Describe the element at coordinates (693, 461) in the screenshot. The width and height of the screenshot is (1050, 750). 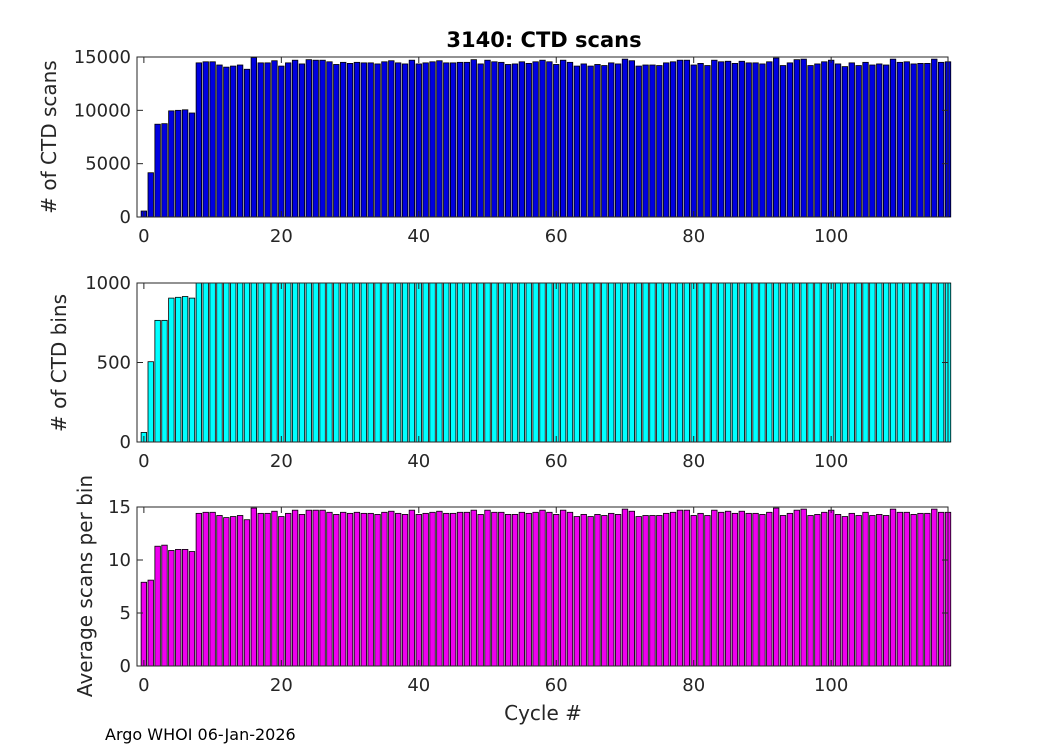
I see `x-tick-label: 80` at that location.